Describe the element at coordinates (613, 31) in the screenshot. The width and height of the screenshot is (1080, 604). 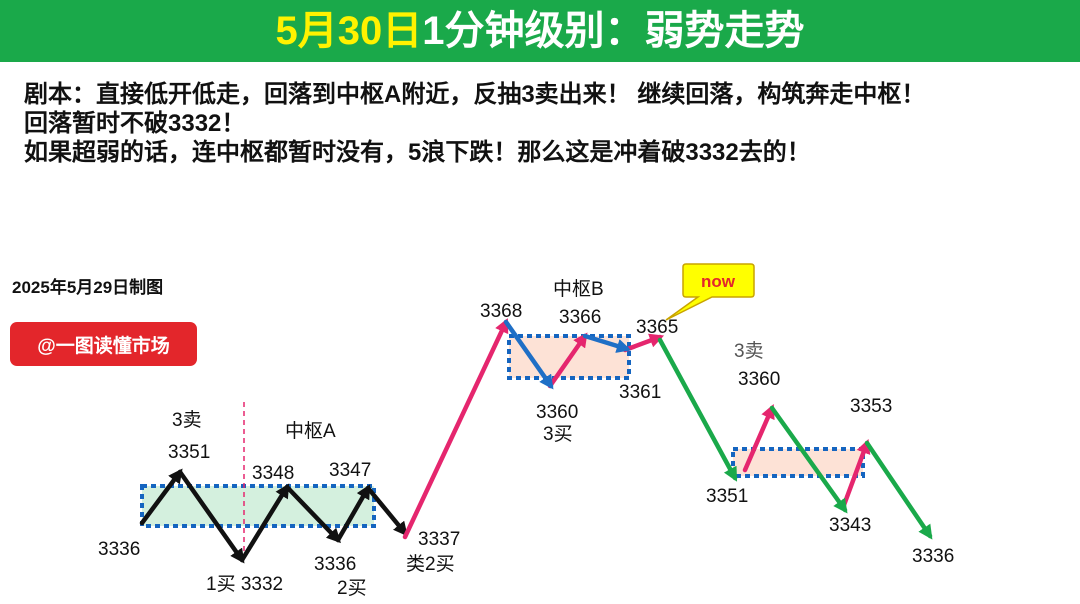
I see `header-title: 1分钟级别：弱势走势` at that location.